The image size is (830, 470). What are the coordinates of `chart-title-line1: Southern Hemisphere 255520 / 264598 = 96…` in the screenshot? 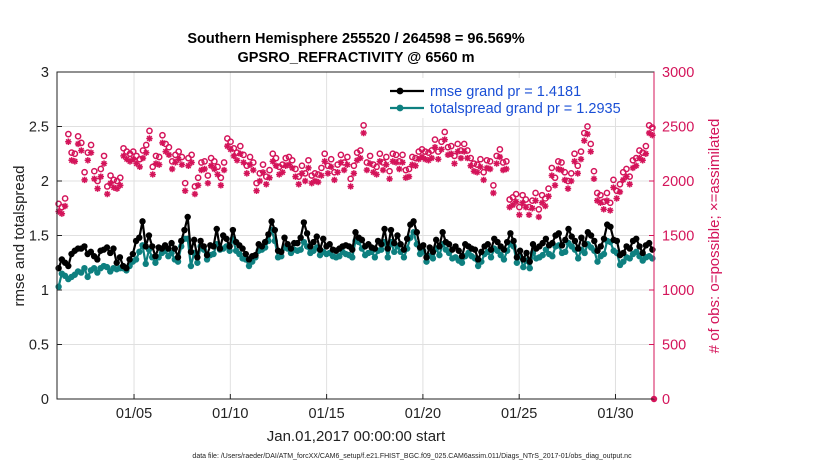 It's located at (355, 39).